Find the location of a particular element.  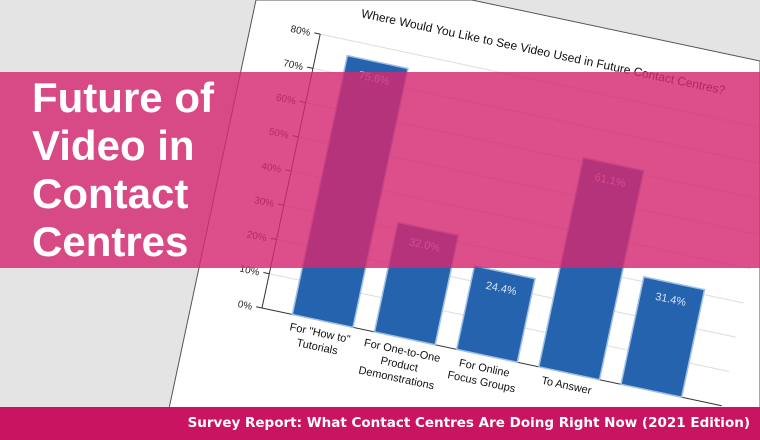

headline: Future of Video in Contact Centres is located at coordinates (149, 170).